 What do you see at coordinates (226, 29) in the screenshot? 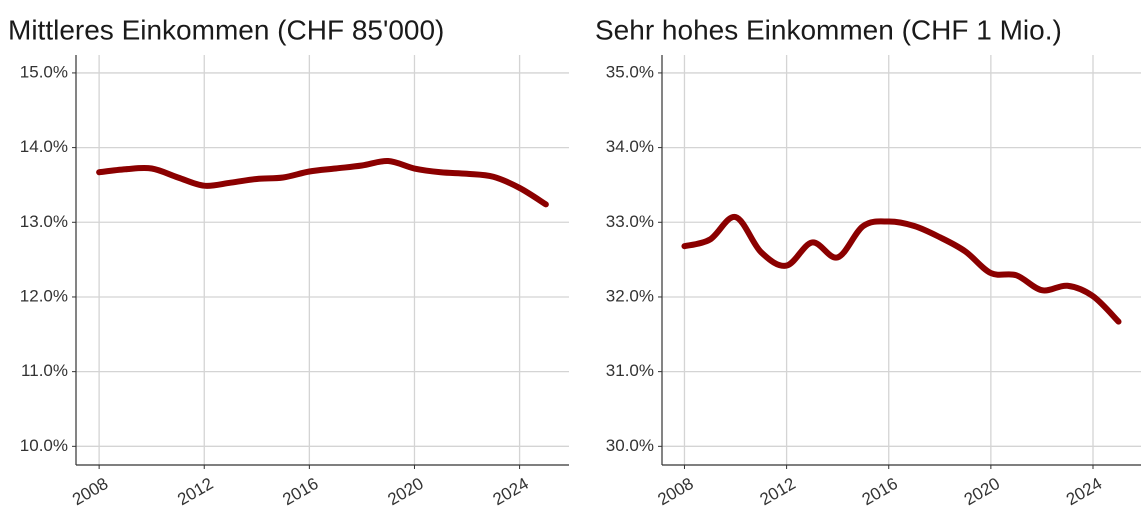
I see `chart-title: Mittleres Einkommen (CHF 85'000)` at bounding box center [226, 29].